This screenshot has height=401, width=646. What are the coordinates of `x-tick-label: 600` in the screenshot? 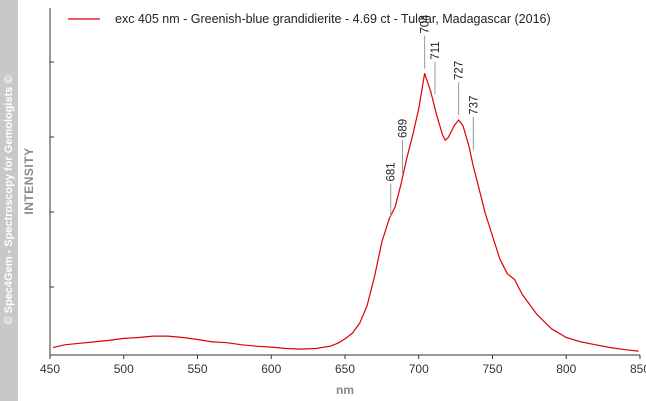 It's located at (271, 369).